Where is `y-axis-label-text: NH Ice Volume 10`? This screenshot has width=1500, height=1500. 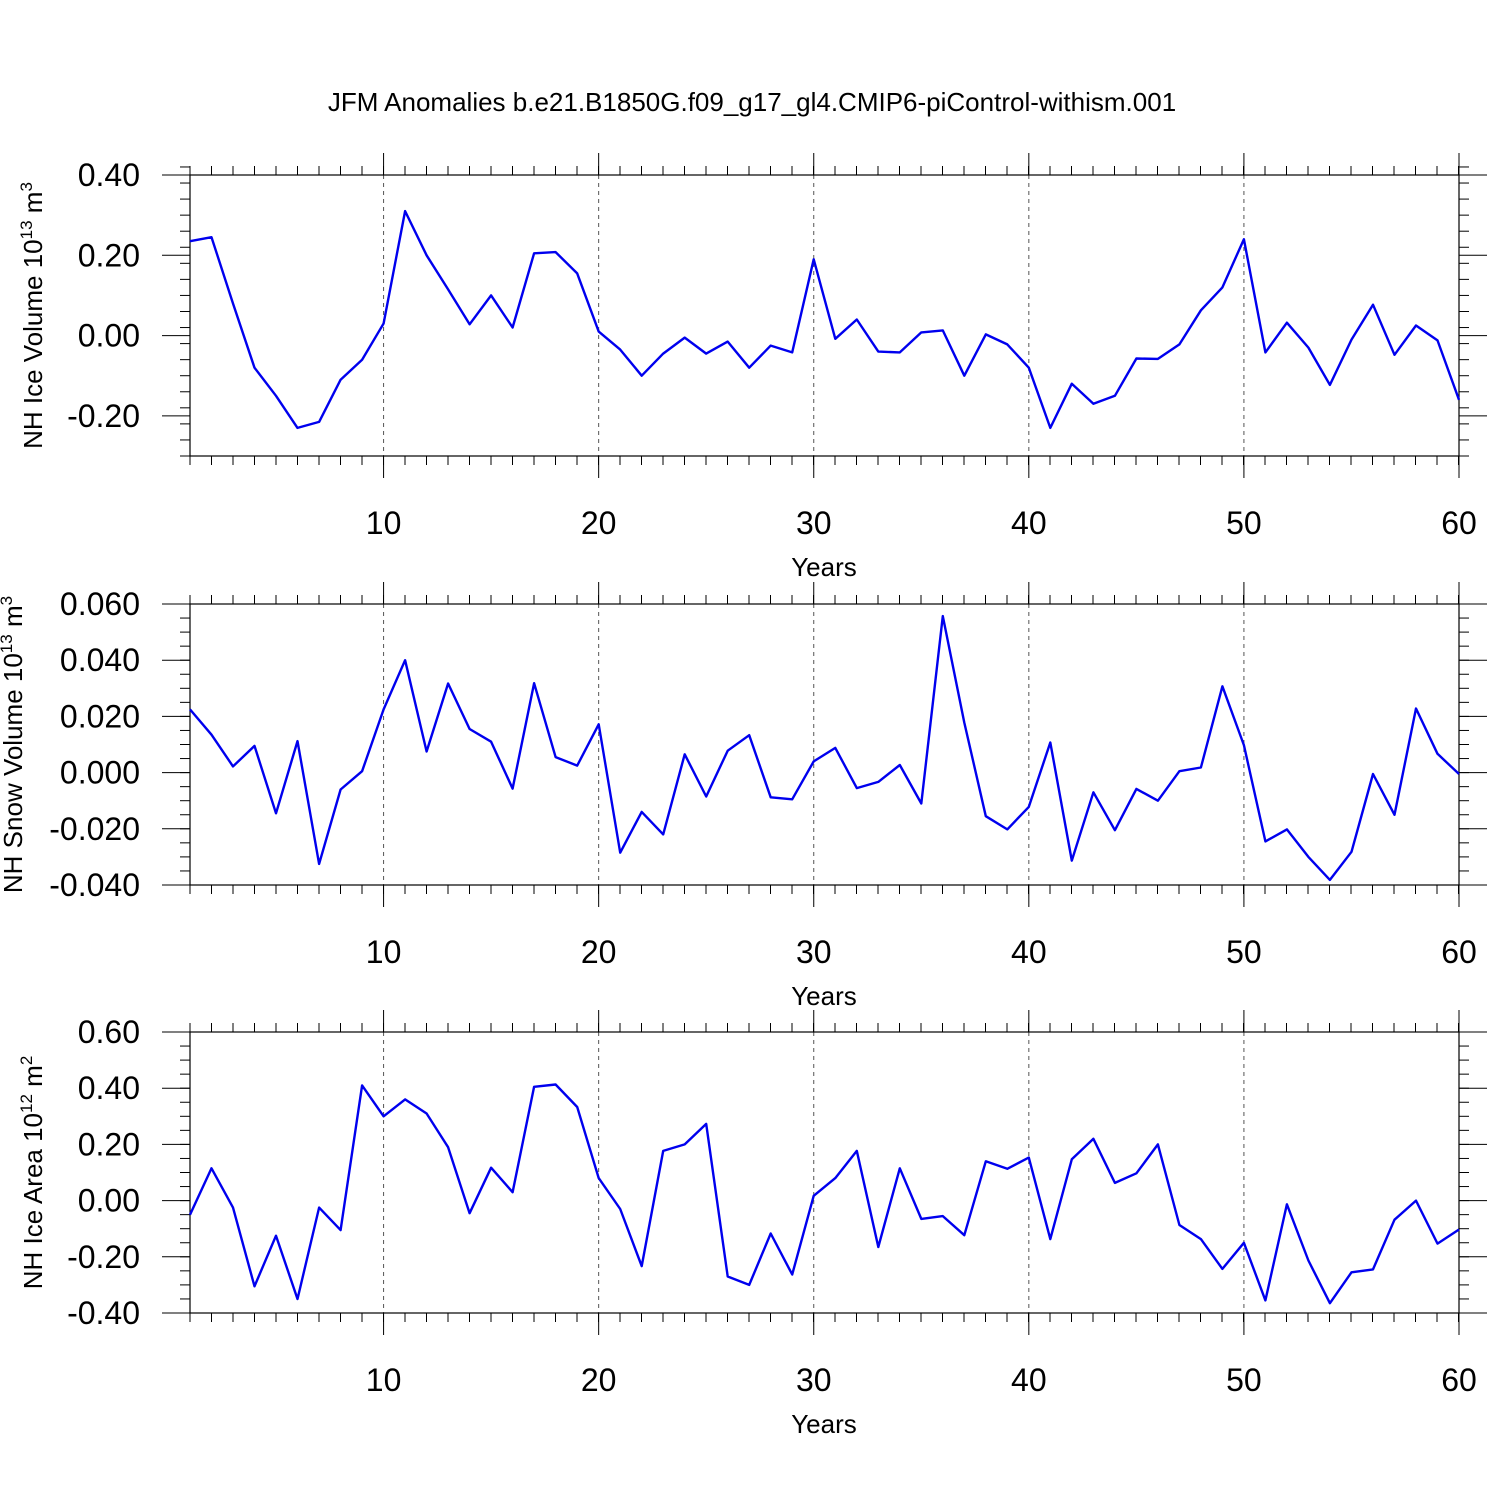
y-axis-label-text: NH Ice Volume 10 is located at coordinates (33, 344).